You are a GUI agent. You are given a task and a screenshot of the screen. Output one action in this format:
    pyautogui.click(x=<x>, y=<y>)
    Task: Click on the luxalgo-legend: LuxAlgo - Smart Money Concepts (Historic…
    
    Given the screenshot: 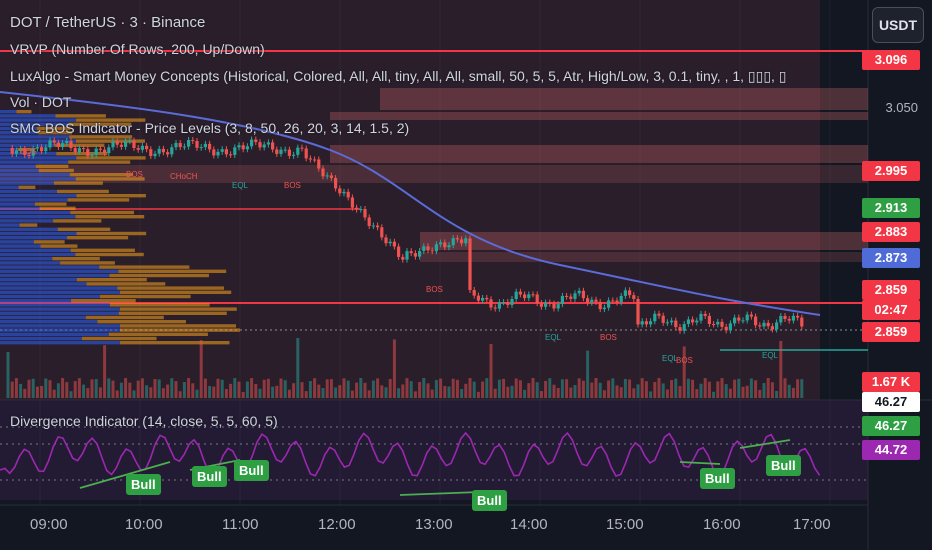 What is the action you would take?
    pyautogui.click(x=398, y=76)
    